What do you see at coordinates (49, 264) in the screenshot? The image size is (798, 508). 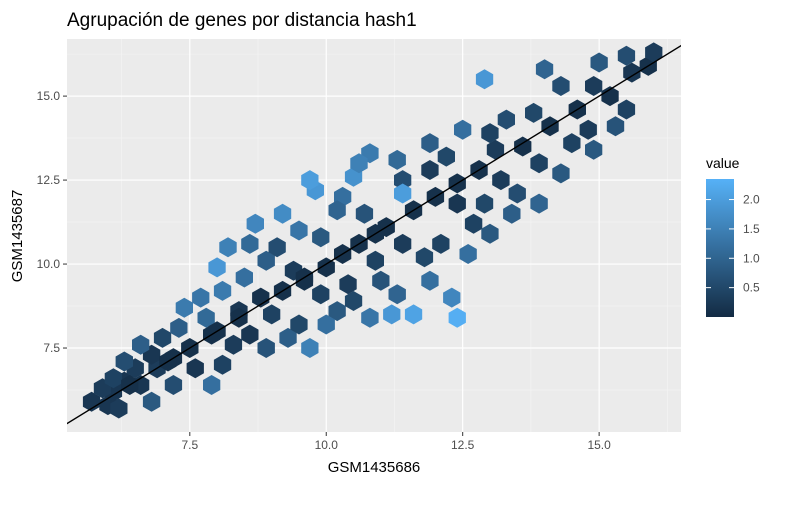 I see `y-tick-label: 10.0` at bounding box center [49, 264].